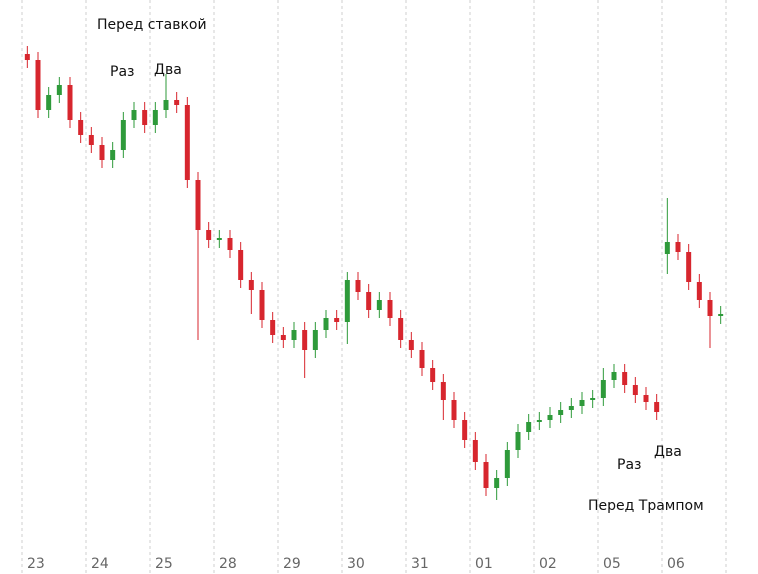  Describe the element at coordinates (612, 564) in the screenshot. I see `x-tick-label: 05` at that location.